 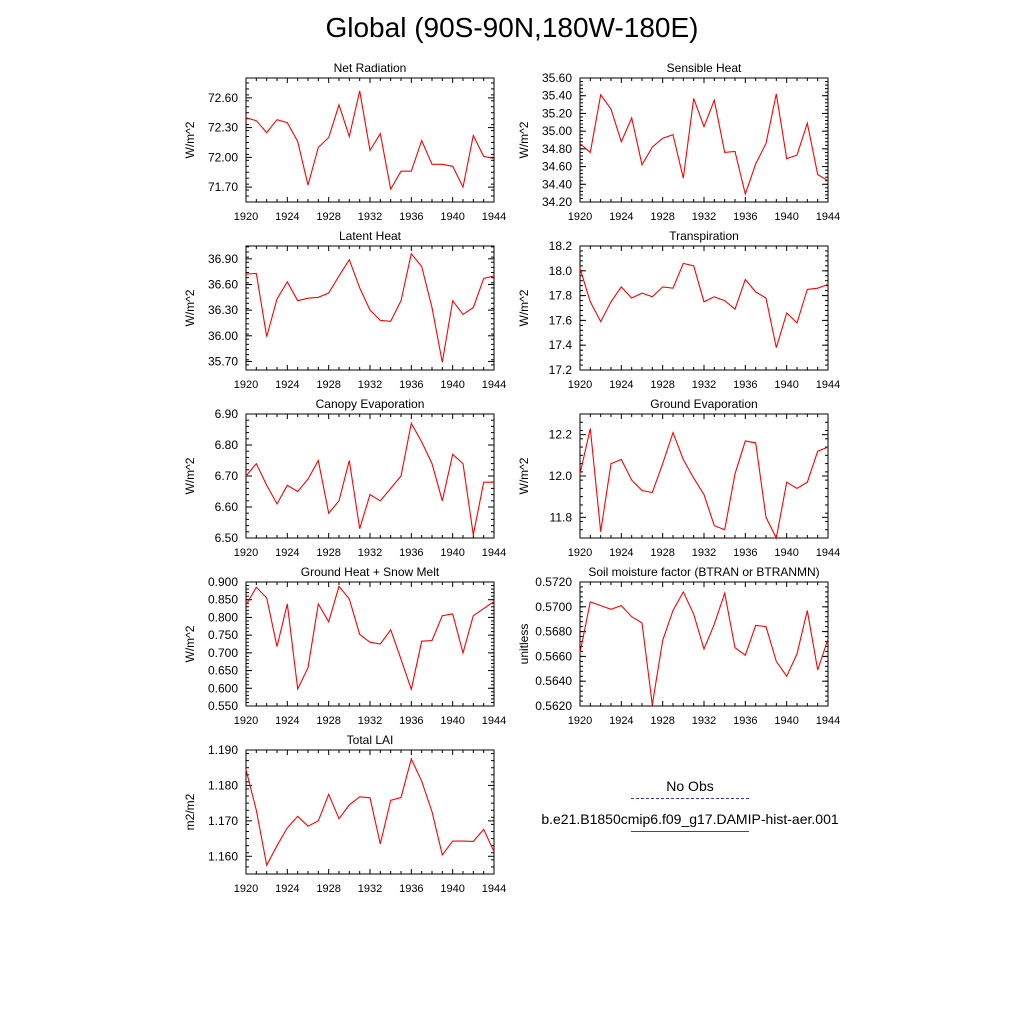 I want to click on legend-item-no-obs: No Obs, so click(x=690, y=788).